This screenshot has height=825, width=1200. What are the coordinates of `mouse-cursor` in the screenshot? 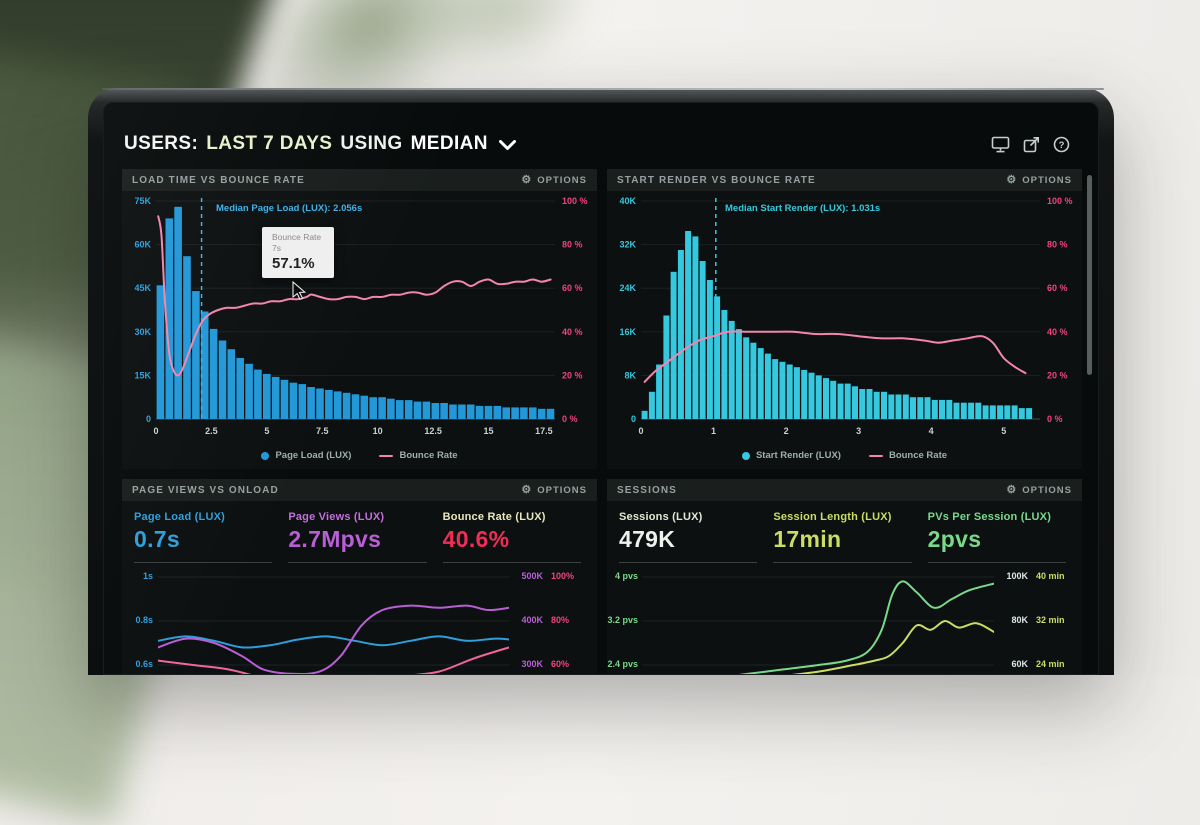 It's located at (299, 290).